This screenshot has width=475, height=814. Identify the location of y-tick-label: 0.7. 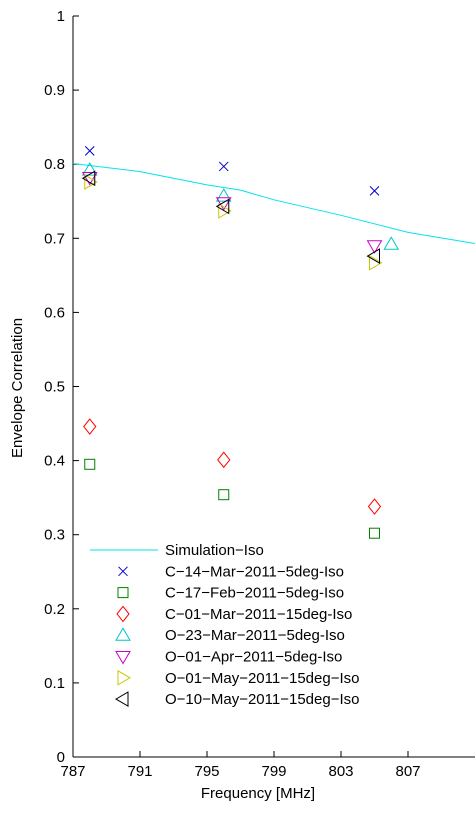
(54, 238).